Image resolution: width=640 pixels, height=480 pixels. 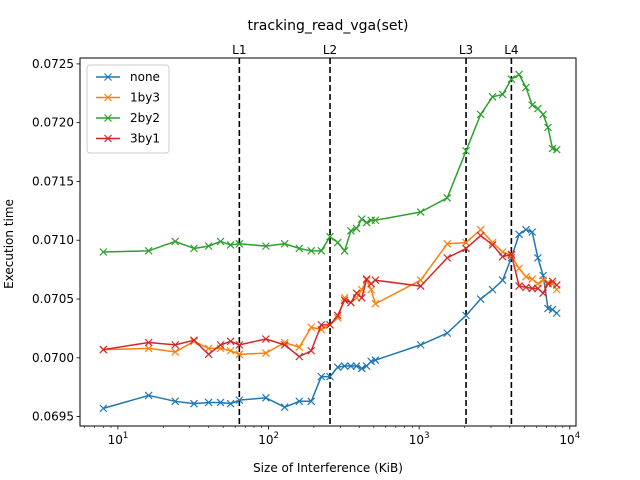 What do you see at coordinates (108, 118) in the screenshot?
I see `legend-marker-2by2` at bounding box center [108, 118].